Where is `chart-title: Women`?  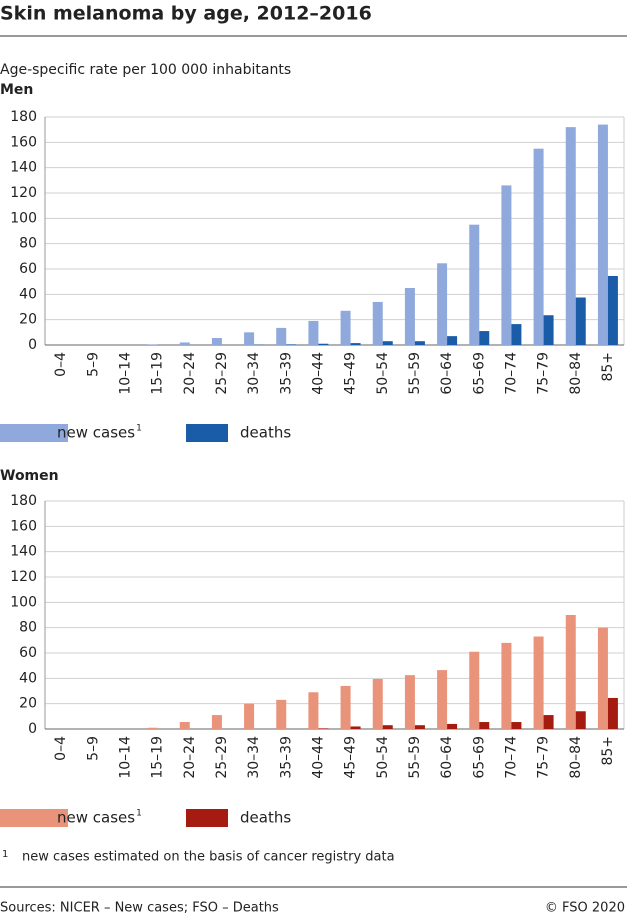 chart-title: Women is located at coordinates (29, 476).